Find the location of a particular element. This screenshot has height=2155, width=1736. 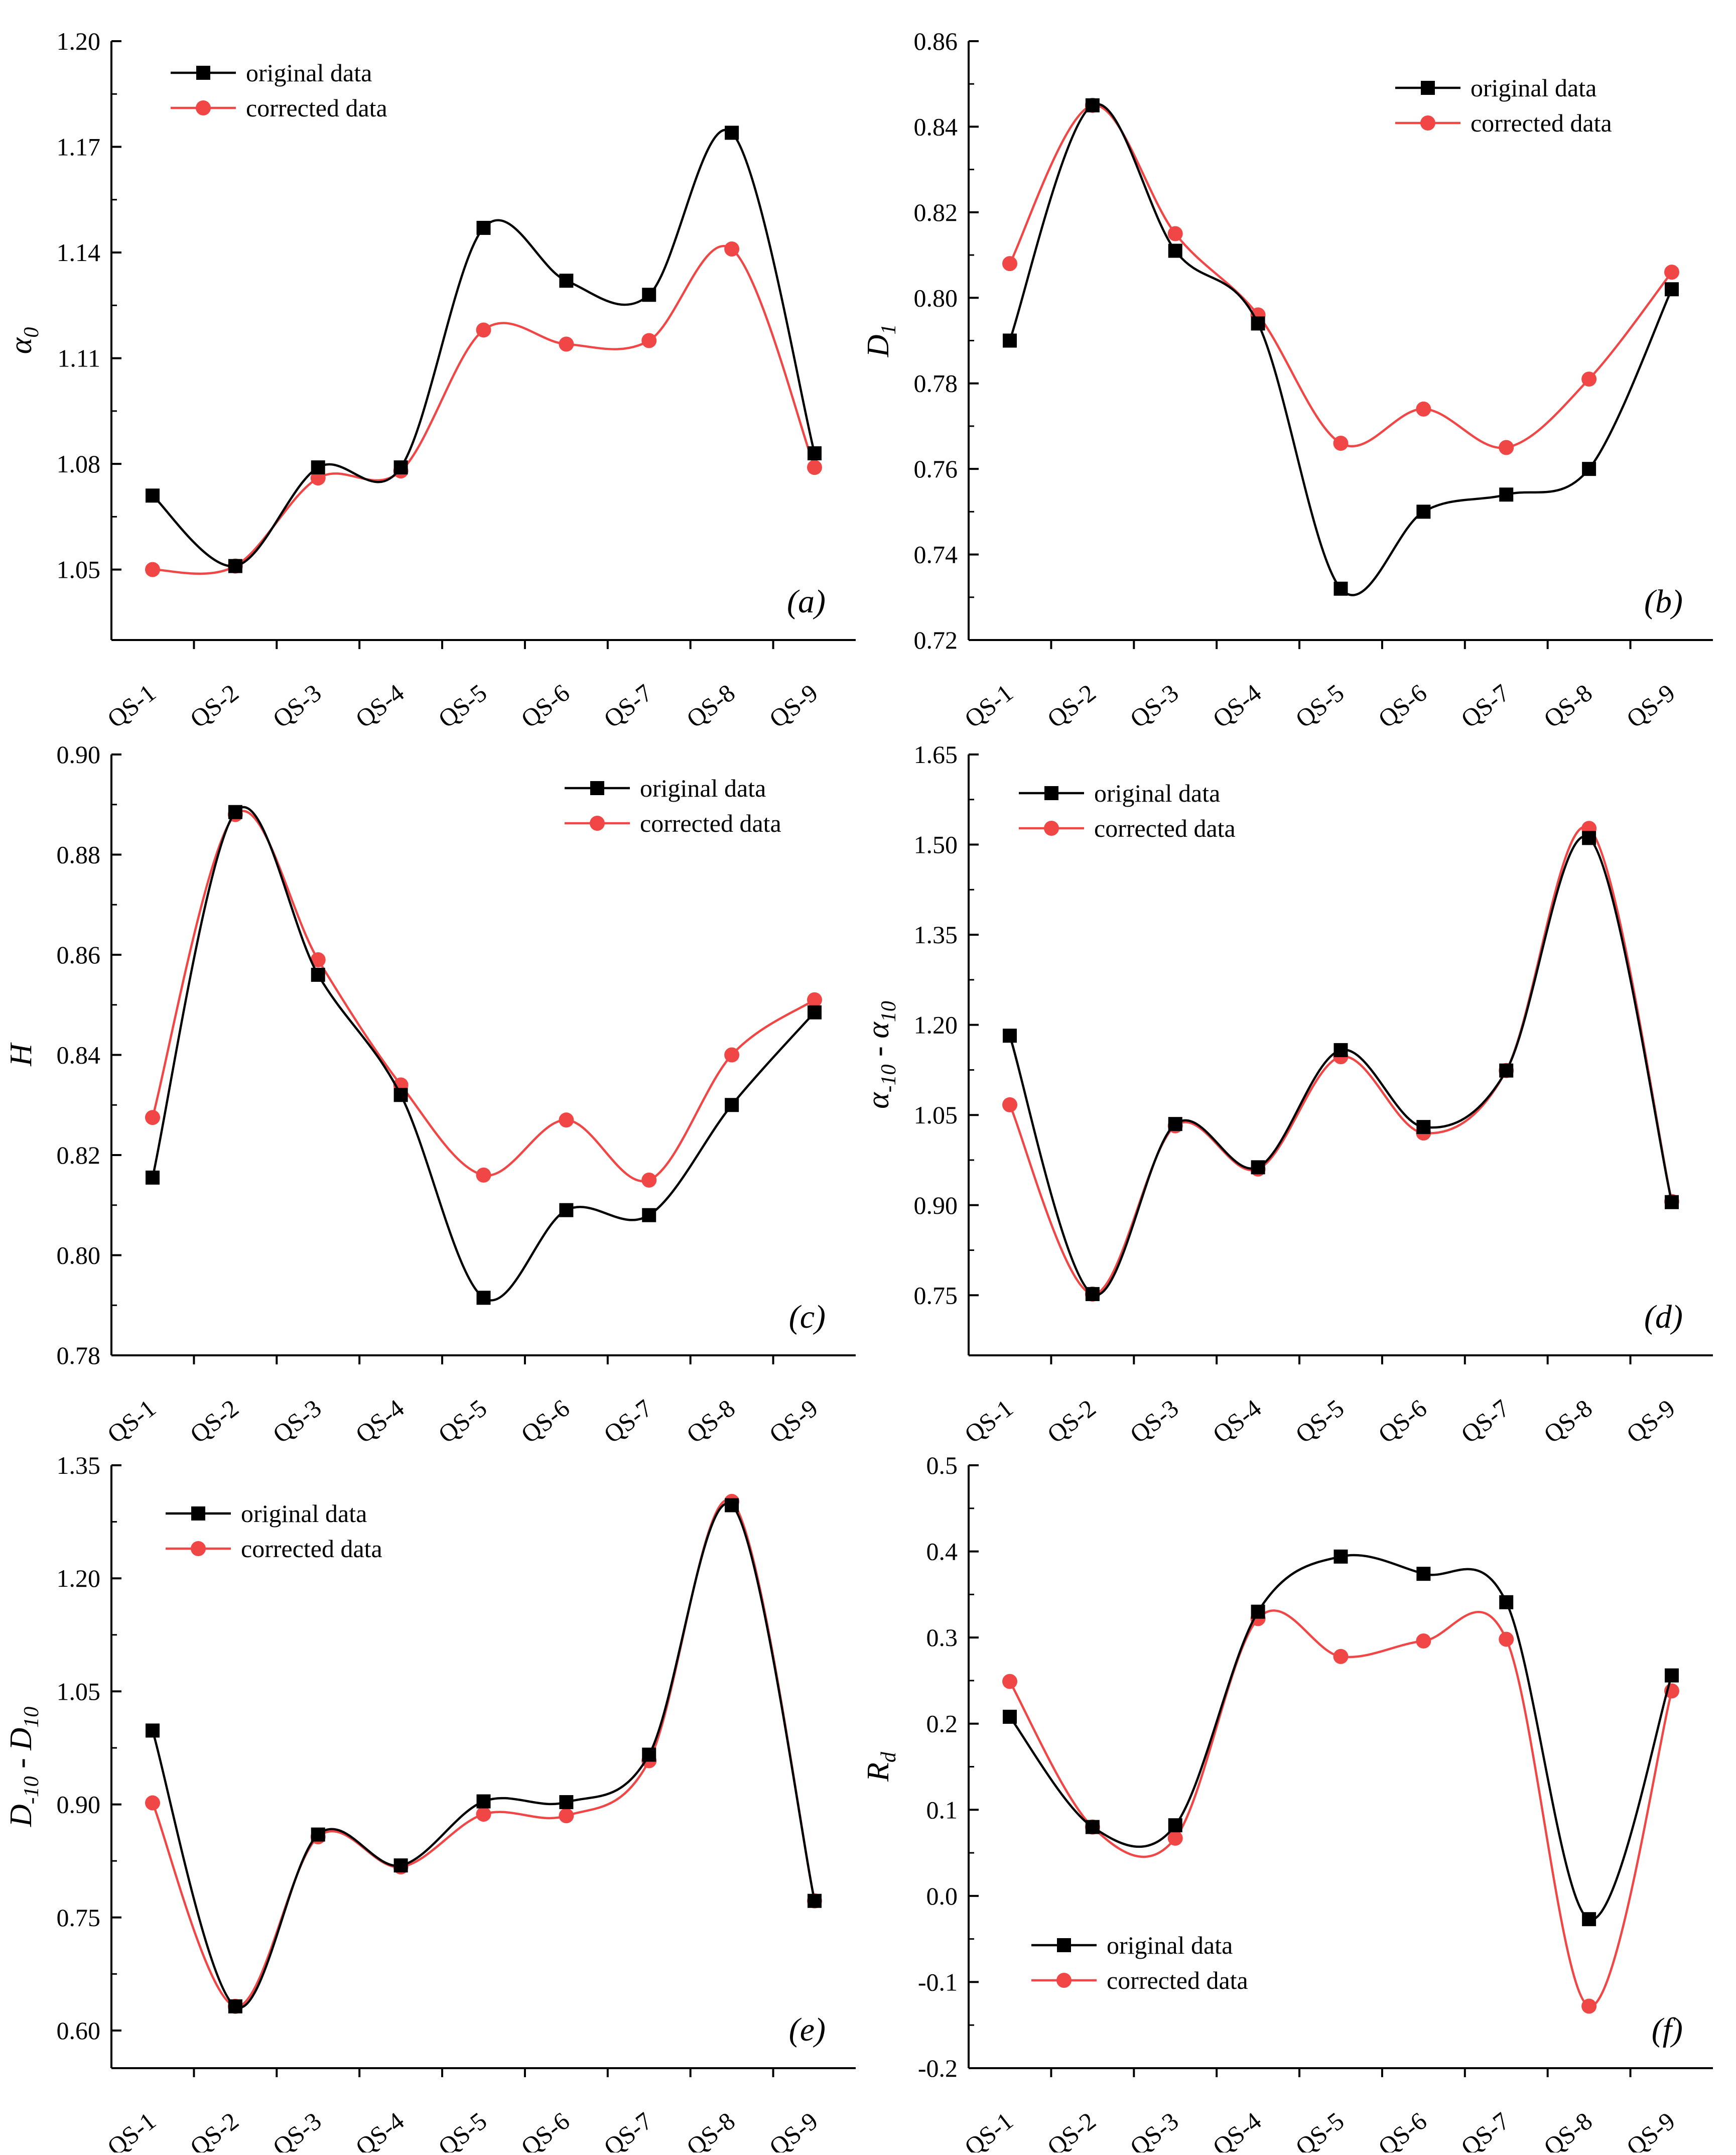

legend-corrected-marker is located at coordinates (1427, 123).